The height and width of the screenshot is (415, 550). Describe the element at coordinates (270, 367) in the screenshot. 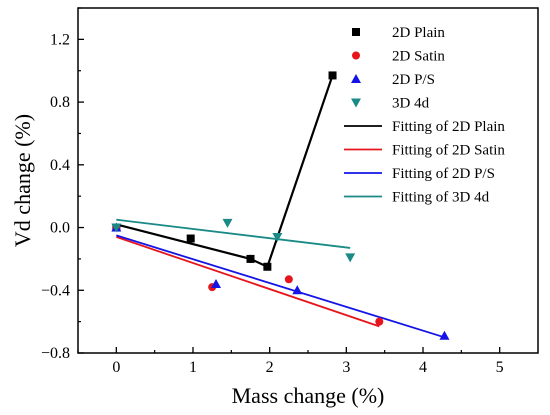

I see `x-tick-label: 2` at that location.